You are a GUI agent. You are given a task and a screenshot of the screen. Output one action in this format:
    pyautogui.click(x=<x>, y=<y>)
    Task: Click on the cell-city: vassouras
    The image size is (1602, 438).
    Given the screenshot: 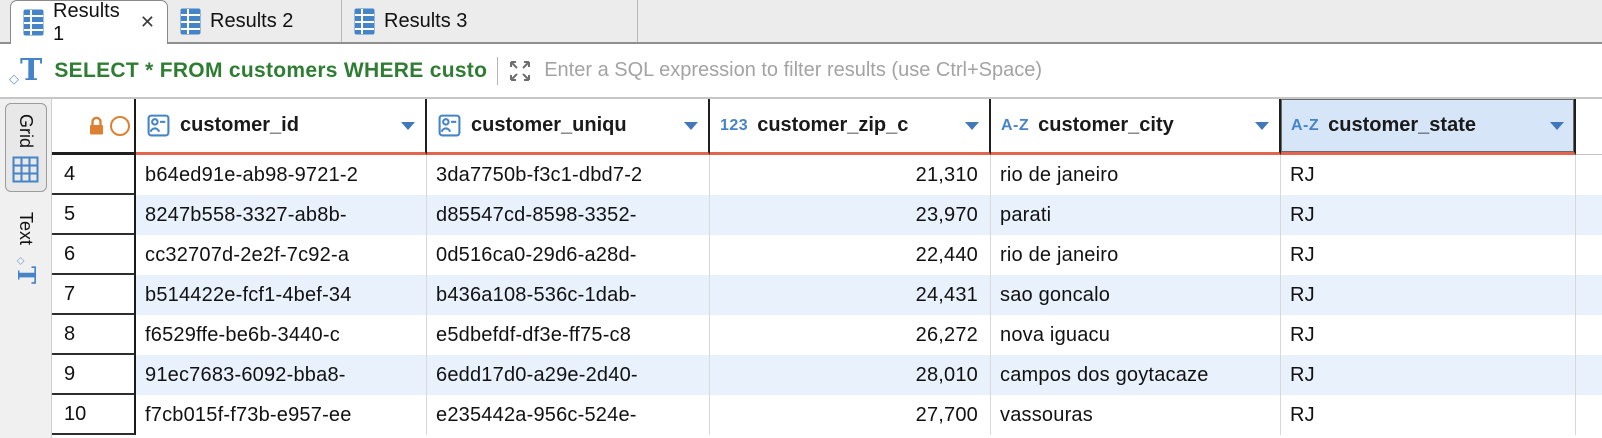 What is the action you would take?
    pyautogui.click(x=1136, y=415)
    